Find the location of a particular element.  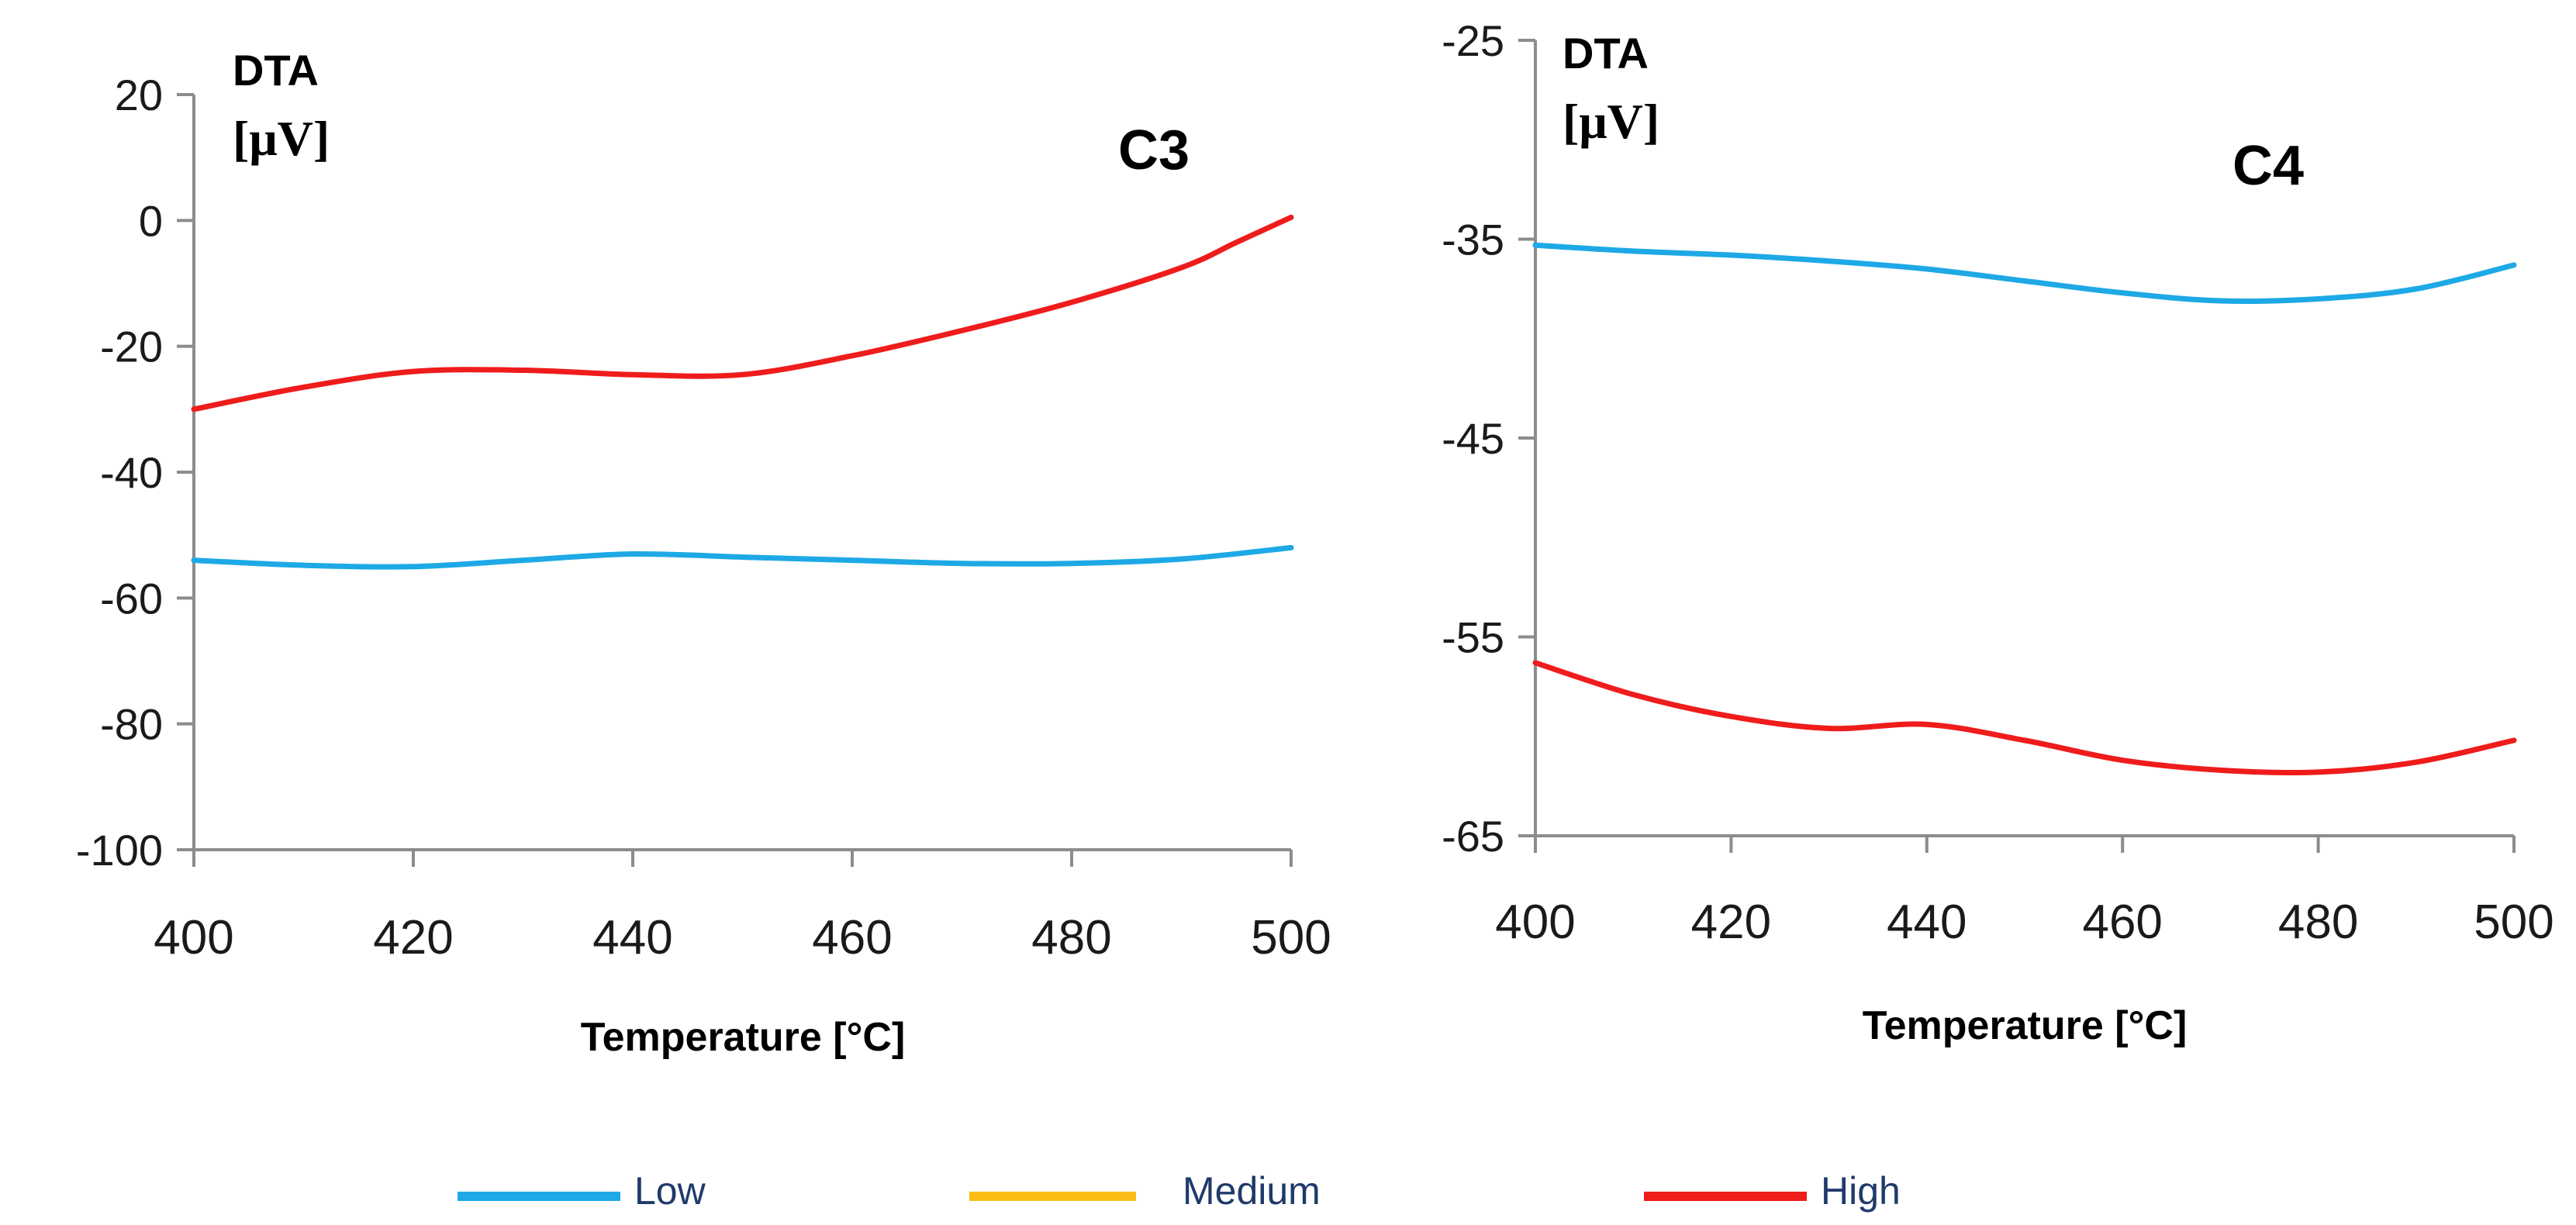

y-tick-label: -40 is located at coordinates (132, 472).